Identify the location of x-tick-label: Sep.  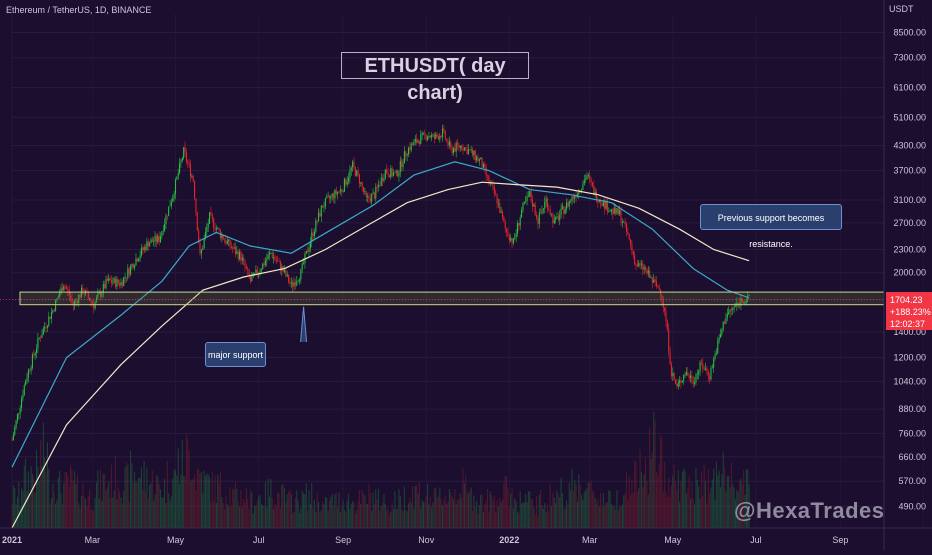
(343, 540).